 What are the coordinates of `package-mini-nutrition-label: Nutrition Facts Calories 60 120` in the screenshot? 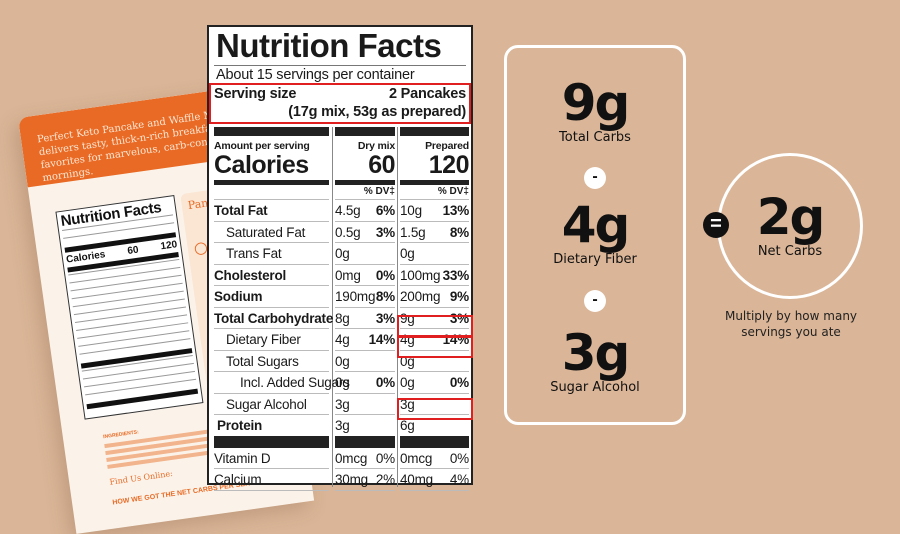 It's located at (129, 307).